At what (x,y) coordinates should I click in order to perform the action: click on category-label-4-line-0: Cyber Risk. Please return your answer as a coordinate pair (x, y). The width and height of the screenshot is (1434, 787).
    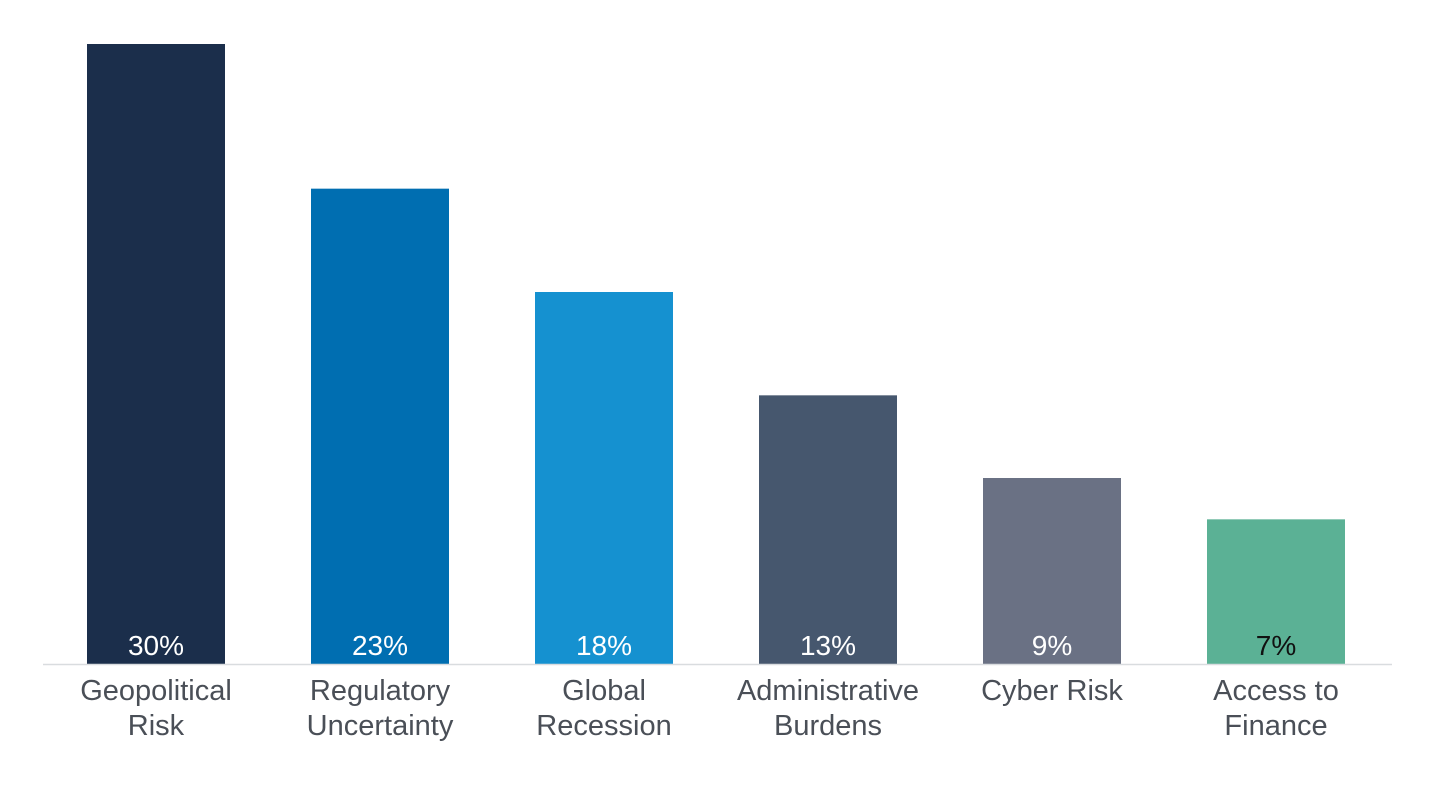
    Looking at the image, I should click on (1052, 691).